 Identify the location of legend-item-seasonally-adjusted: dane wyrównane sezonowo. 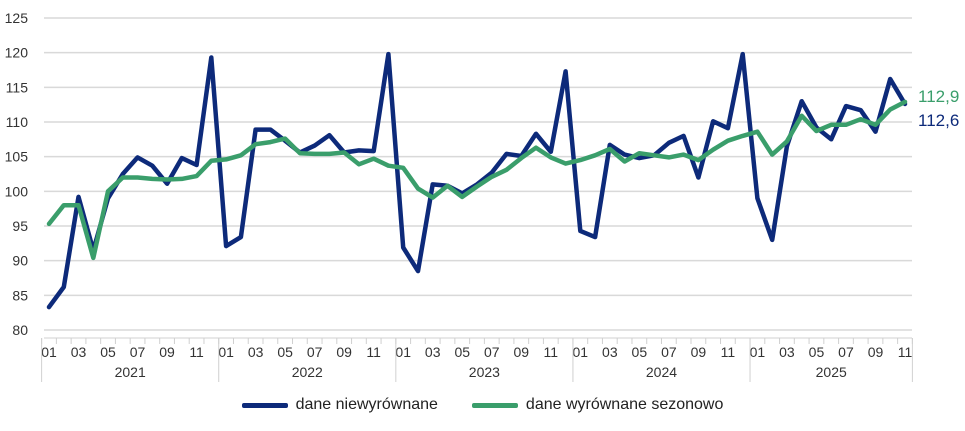
(597, 405).